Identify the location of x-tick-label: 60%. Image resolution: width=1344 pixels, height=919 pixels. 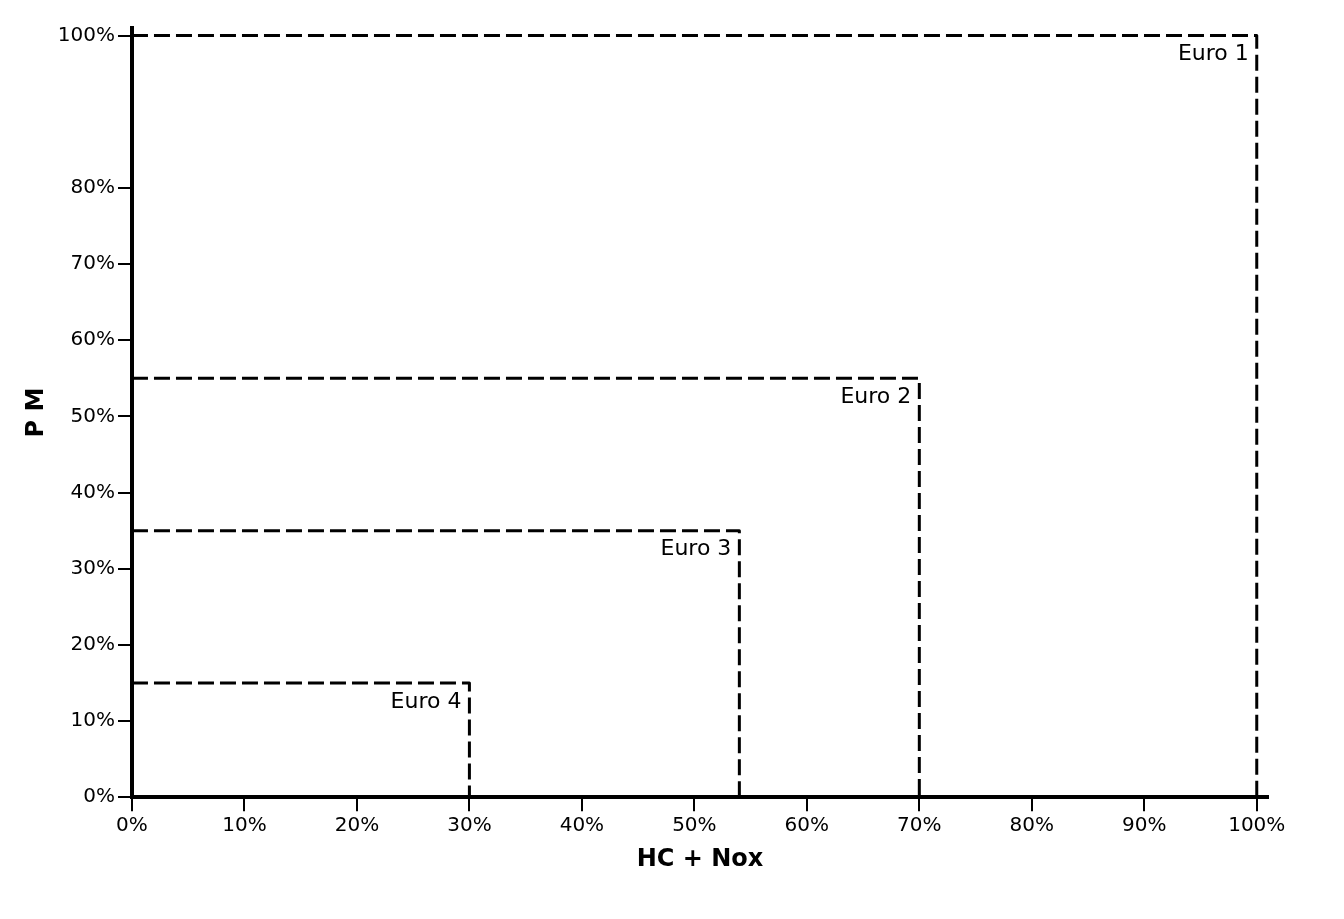
(807, 824).